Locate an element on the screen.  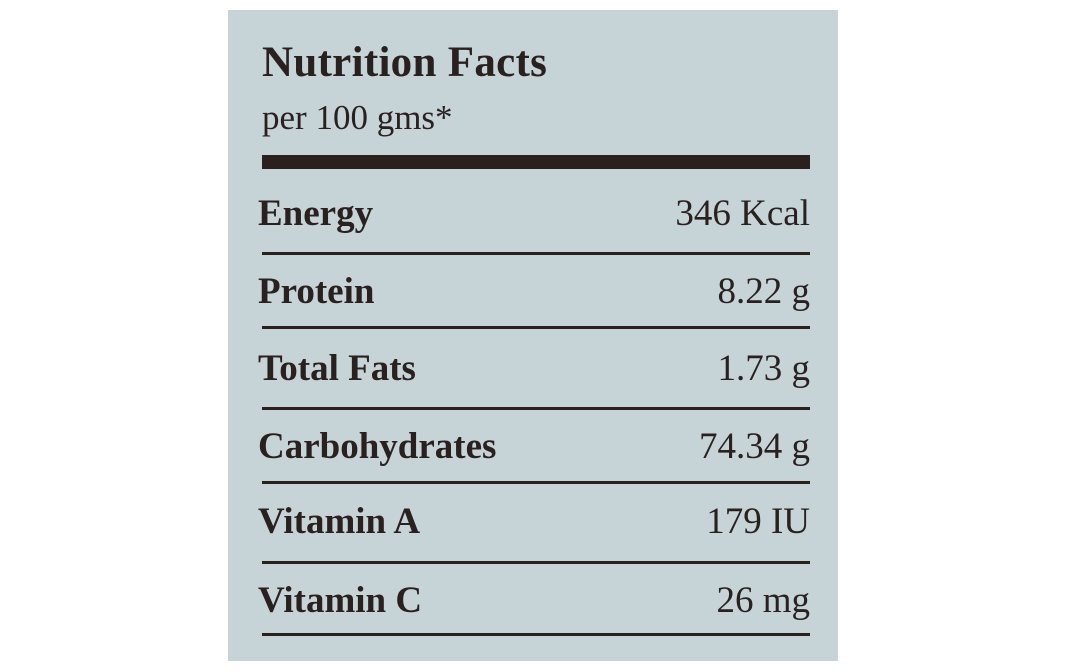
nutrient-value: 179 IU is located at coordinates (758, 521).